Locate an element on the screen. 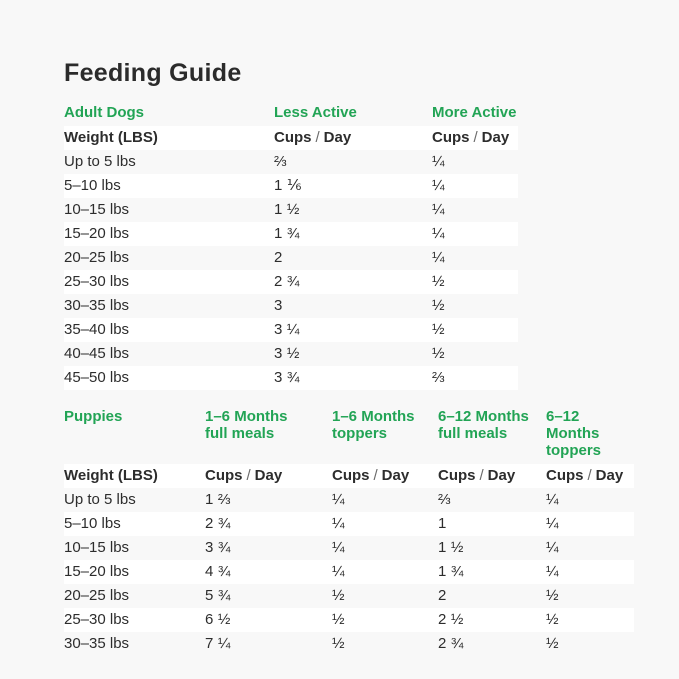 The height and width of the screenshot is (679, 679). column-header-less-active: Less Active is located at coordinates (315, 112).